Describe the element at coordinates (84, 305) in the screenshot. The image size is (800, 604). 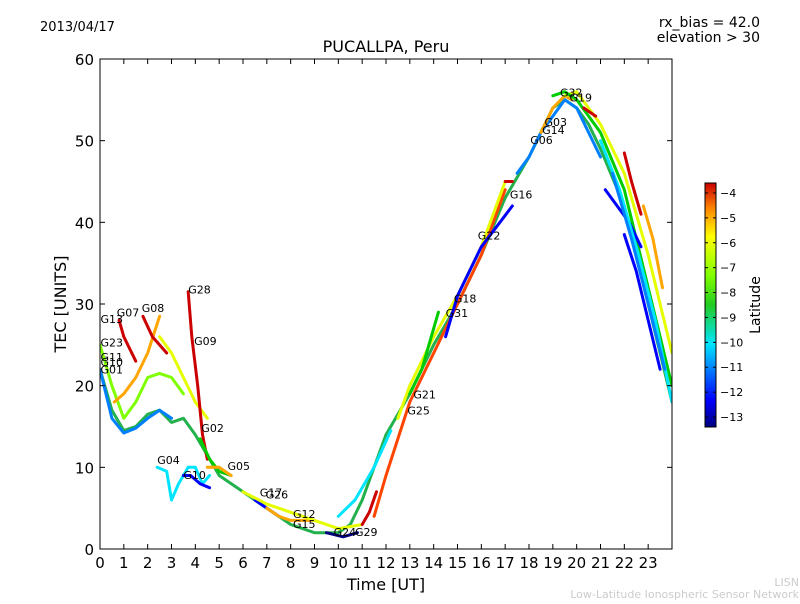
I see `y-tick-label: 30` at that location.